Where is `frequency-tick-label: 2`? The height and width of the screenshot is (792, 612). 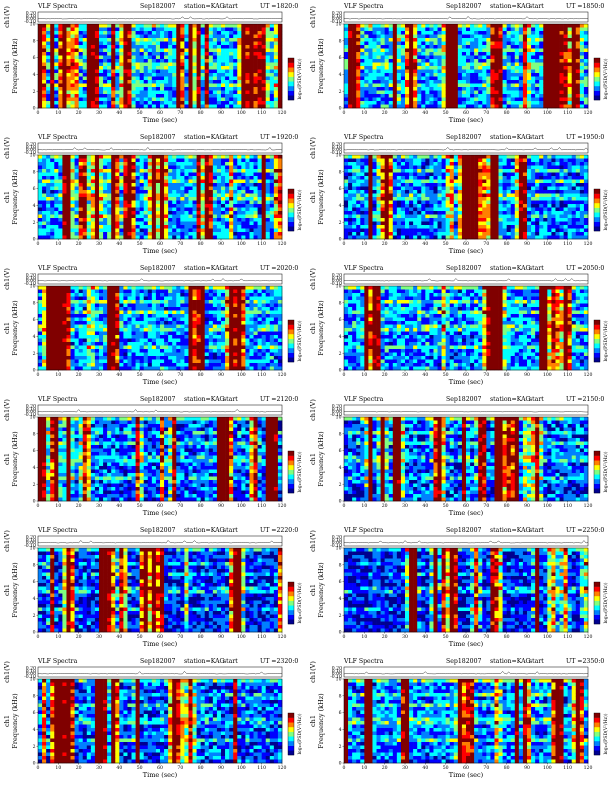
frequency-tick-label: 2 is located at coordinates (34, 223).